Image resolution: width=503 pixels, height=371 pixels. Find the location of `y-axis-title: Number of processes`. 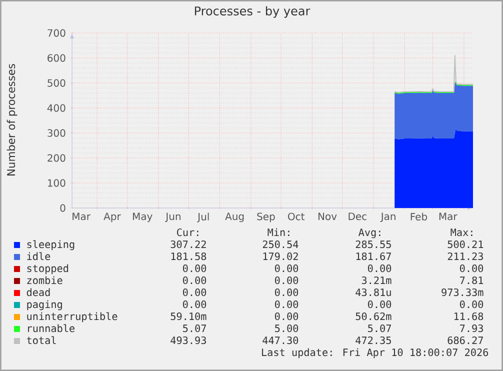

y-axis-title: Number of processes is located at coordinates (12, 120).